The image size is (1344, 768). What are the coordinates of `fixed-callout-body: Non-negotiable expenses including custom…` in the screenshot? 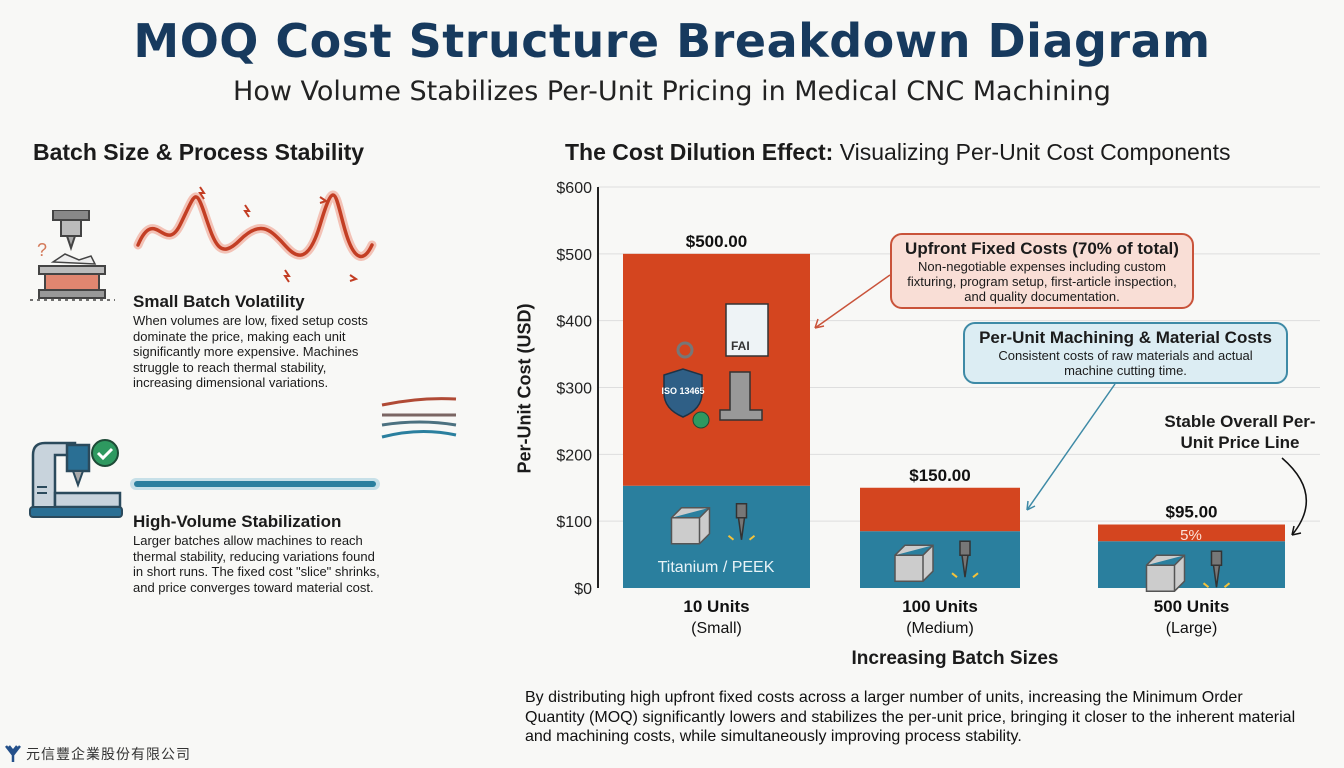 It's located at (1042, 281).